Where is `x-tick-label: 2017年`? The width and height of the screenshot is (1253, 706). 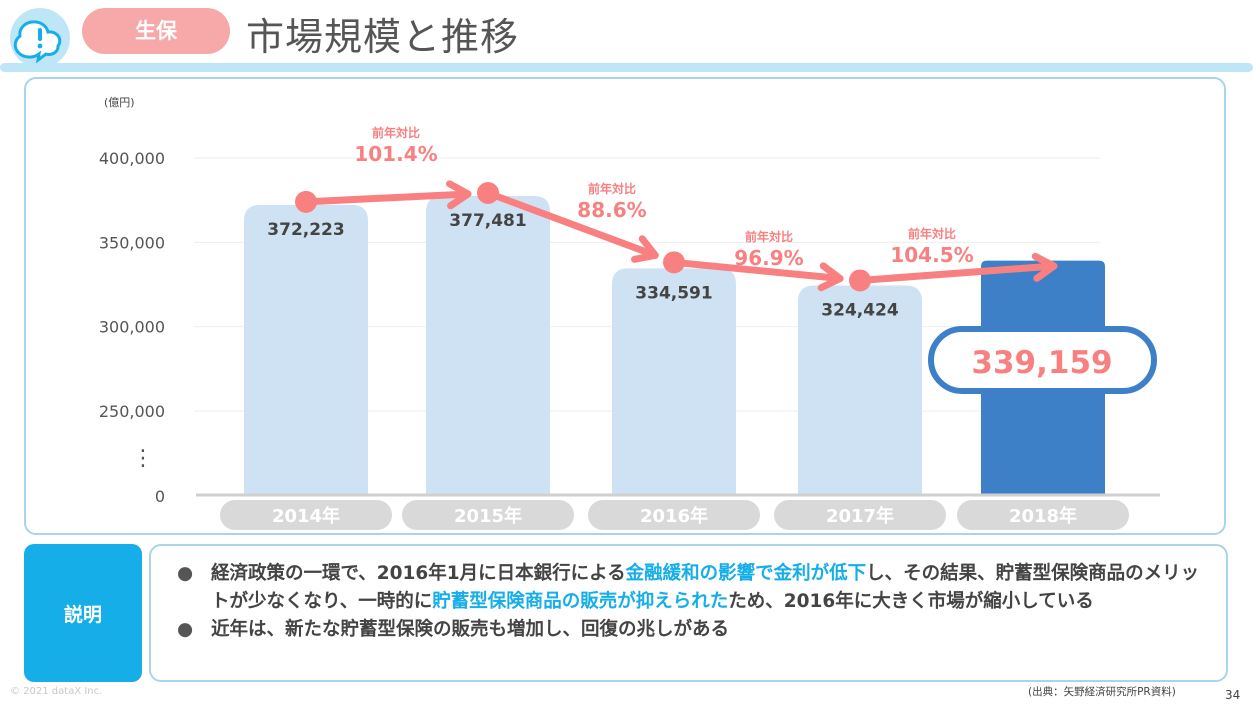 x-tick-label: 2017年 is located at coordinates (860, 516).